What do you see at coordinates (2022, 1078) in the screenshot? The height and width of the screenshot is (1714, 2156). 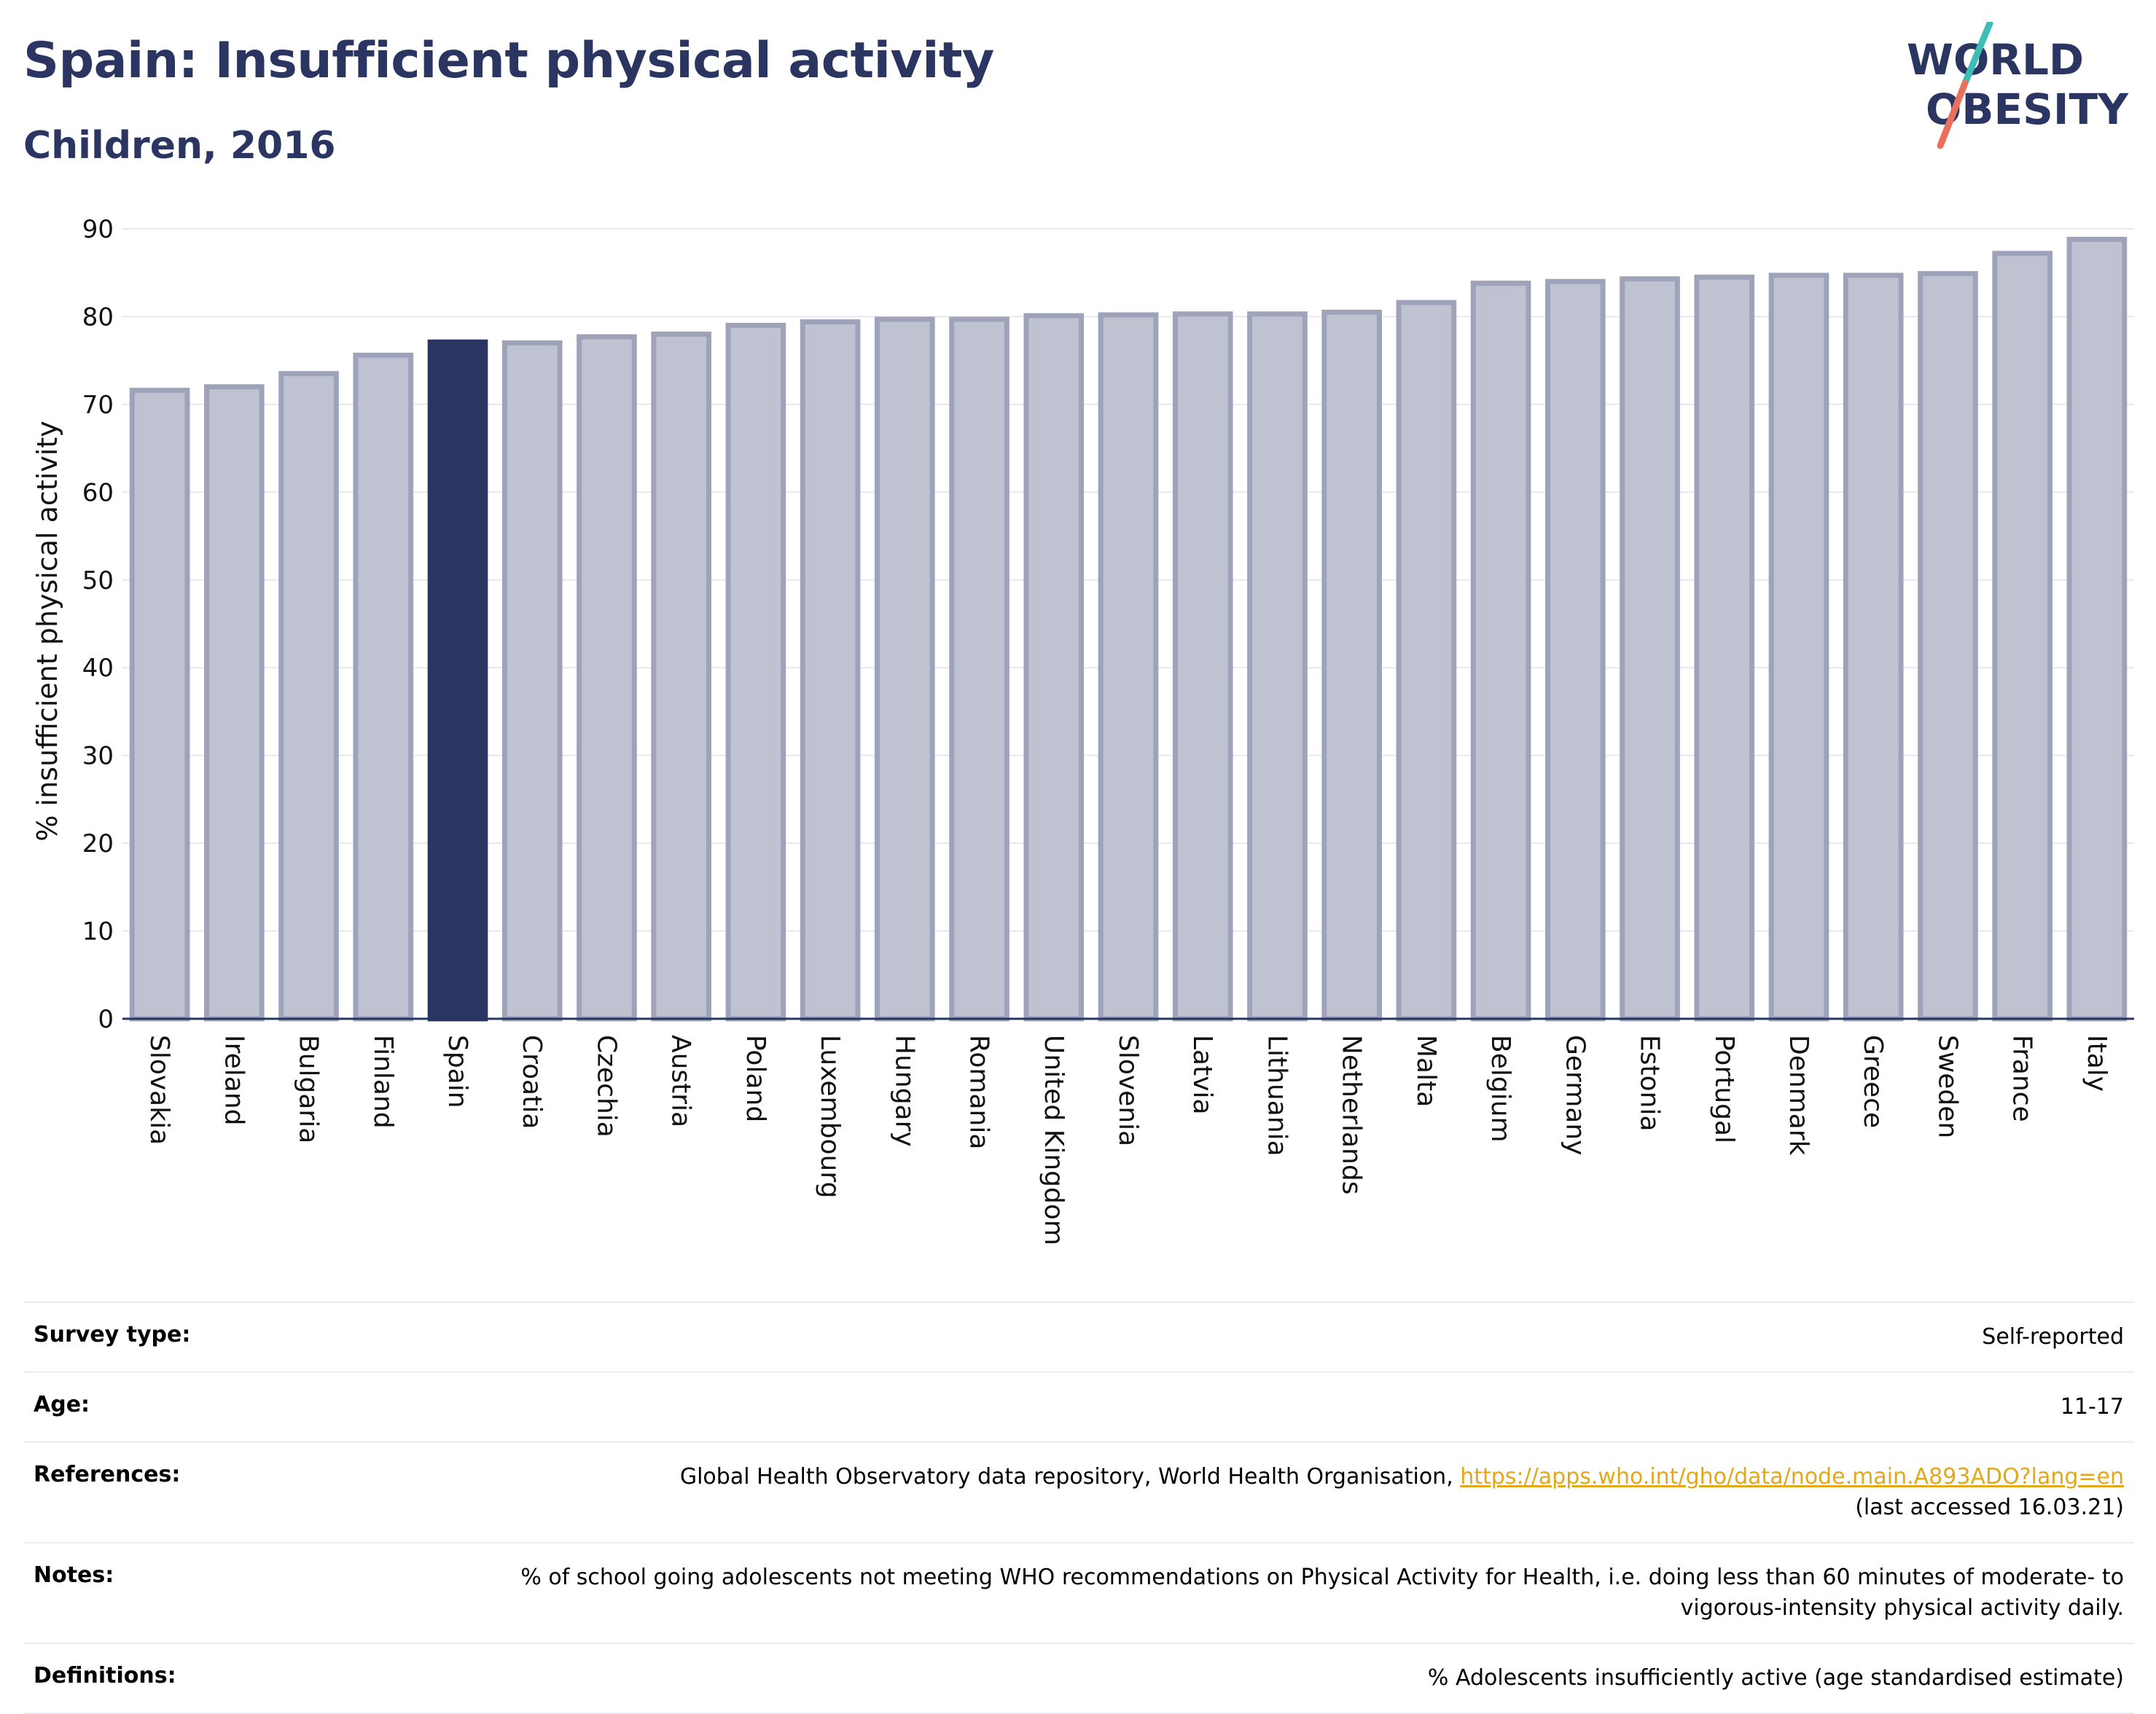 I see `x-tick-label: France` at bounding box center [2022, 1078].